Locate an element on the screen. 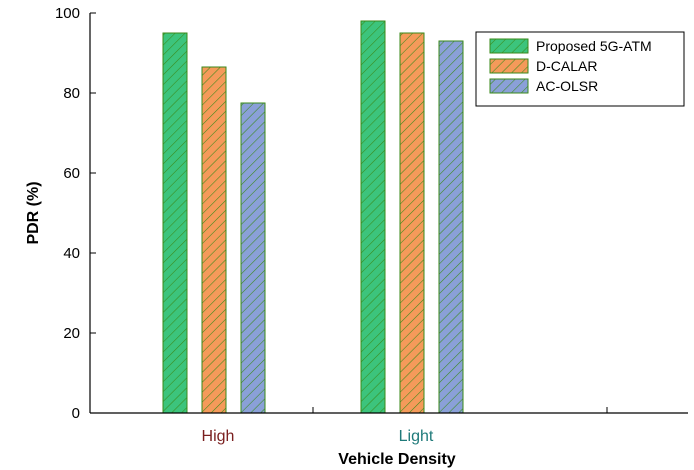 This screenshot has height=470, width=694. y-tick-label: 100 is located at coordinates (67, 13).